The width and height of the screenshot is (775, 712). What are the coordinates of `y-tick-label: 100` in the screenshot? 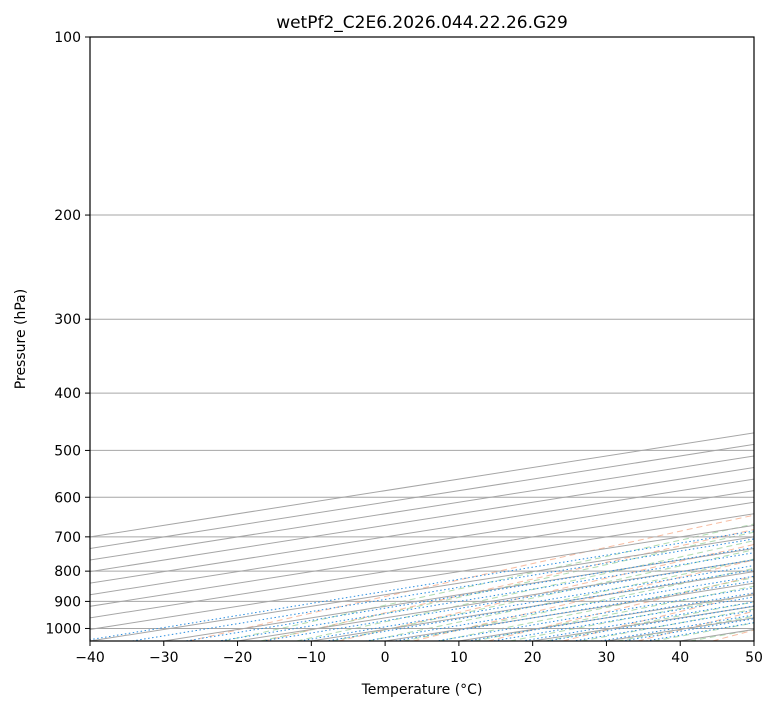 It's located at (67, 38).